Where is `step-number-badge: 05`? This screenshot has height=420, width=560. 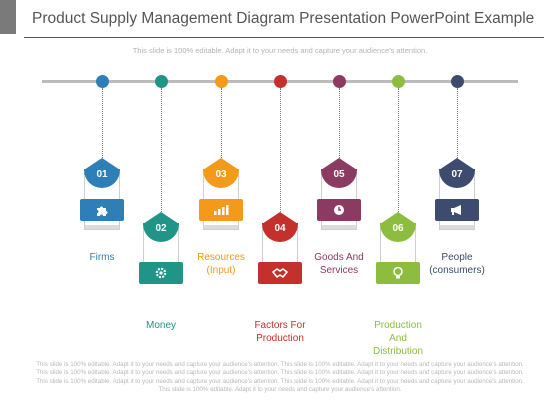
step-number-badge: 05 is located at coordinates (339, 173).